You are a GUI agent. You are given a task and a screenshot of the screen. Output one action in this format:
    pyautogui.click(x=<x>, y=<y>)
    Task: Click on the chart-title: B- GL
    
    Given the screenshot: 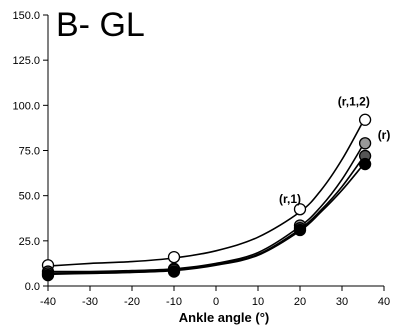 What is the action you would take?
    pyautogui.click(x=100, y=25)
    